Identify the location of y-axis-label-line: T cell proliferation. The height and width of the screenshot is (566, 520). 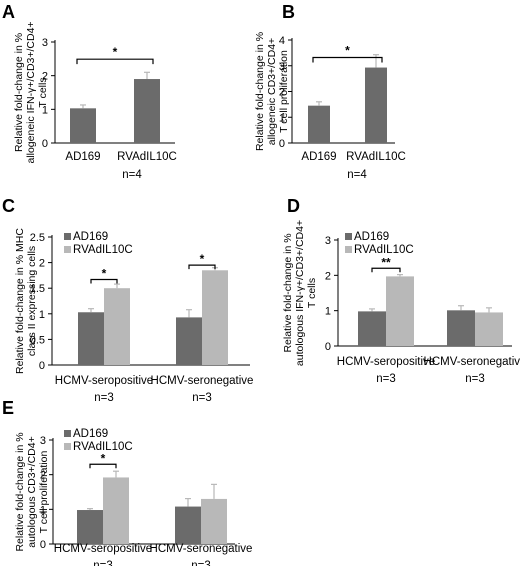
(284, 91).